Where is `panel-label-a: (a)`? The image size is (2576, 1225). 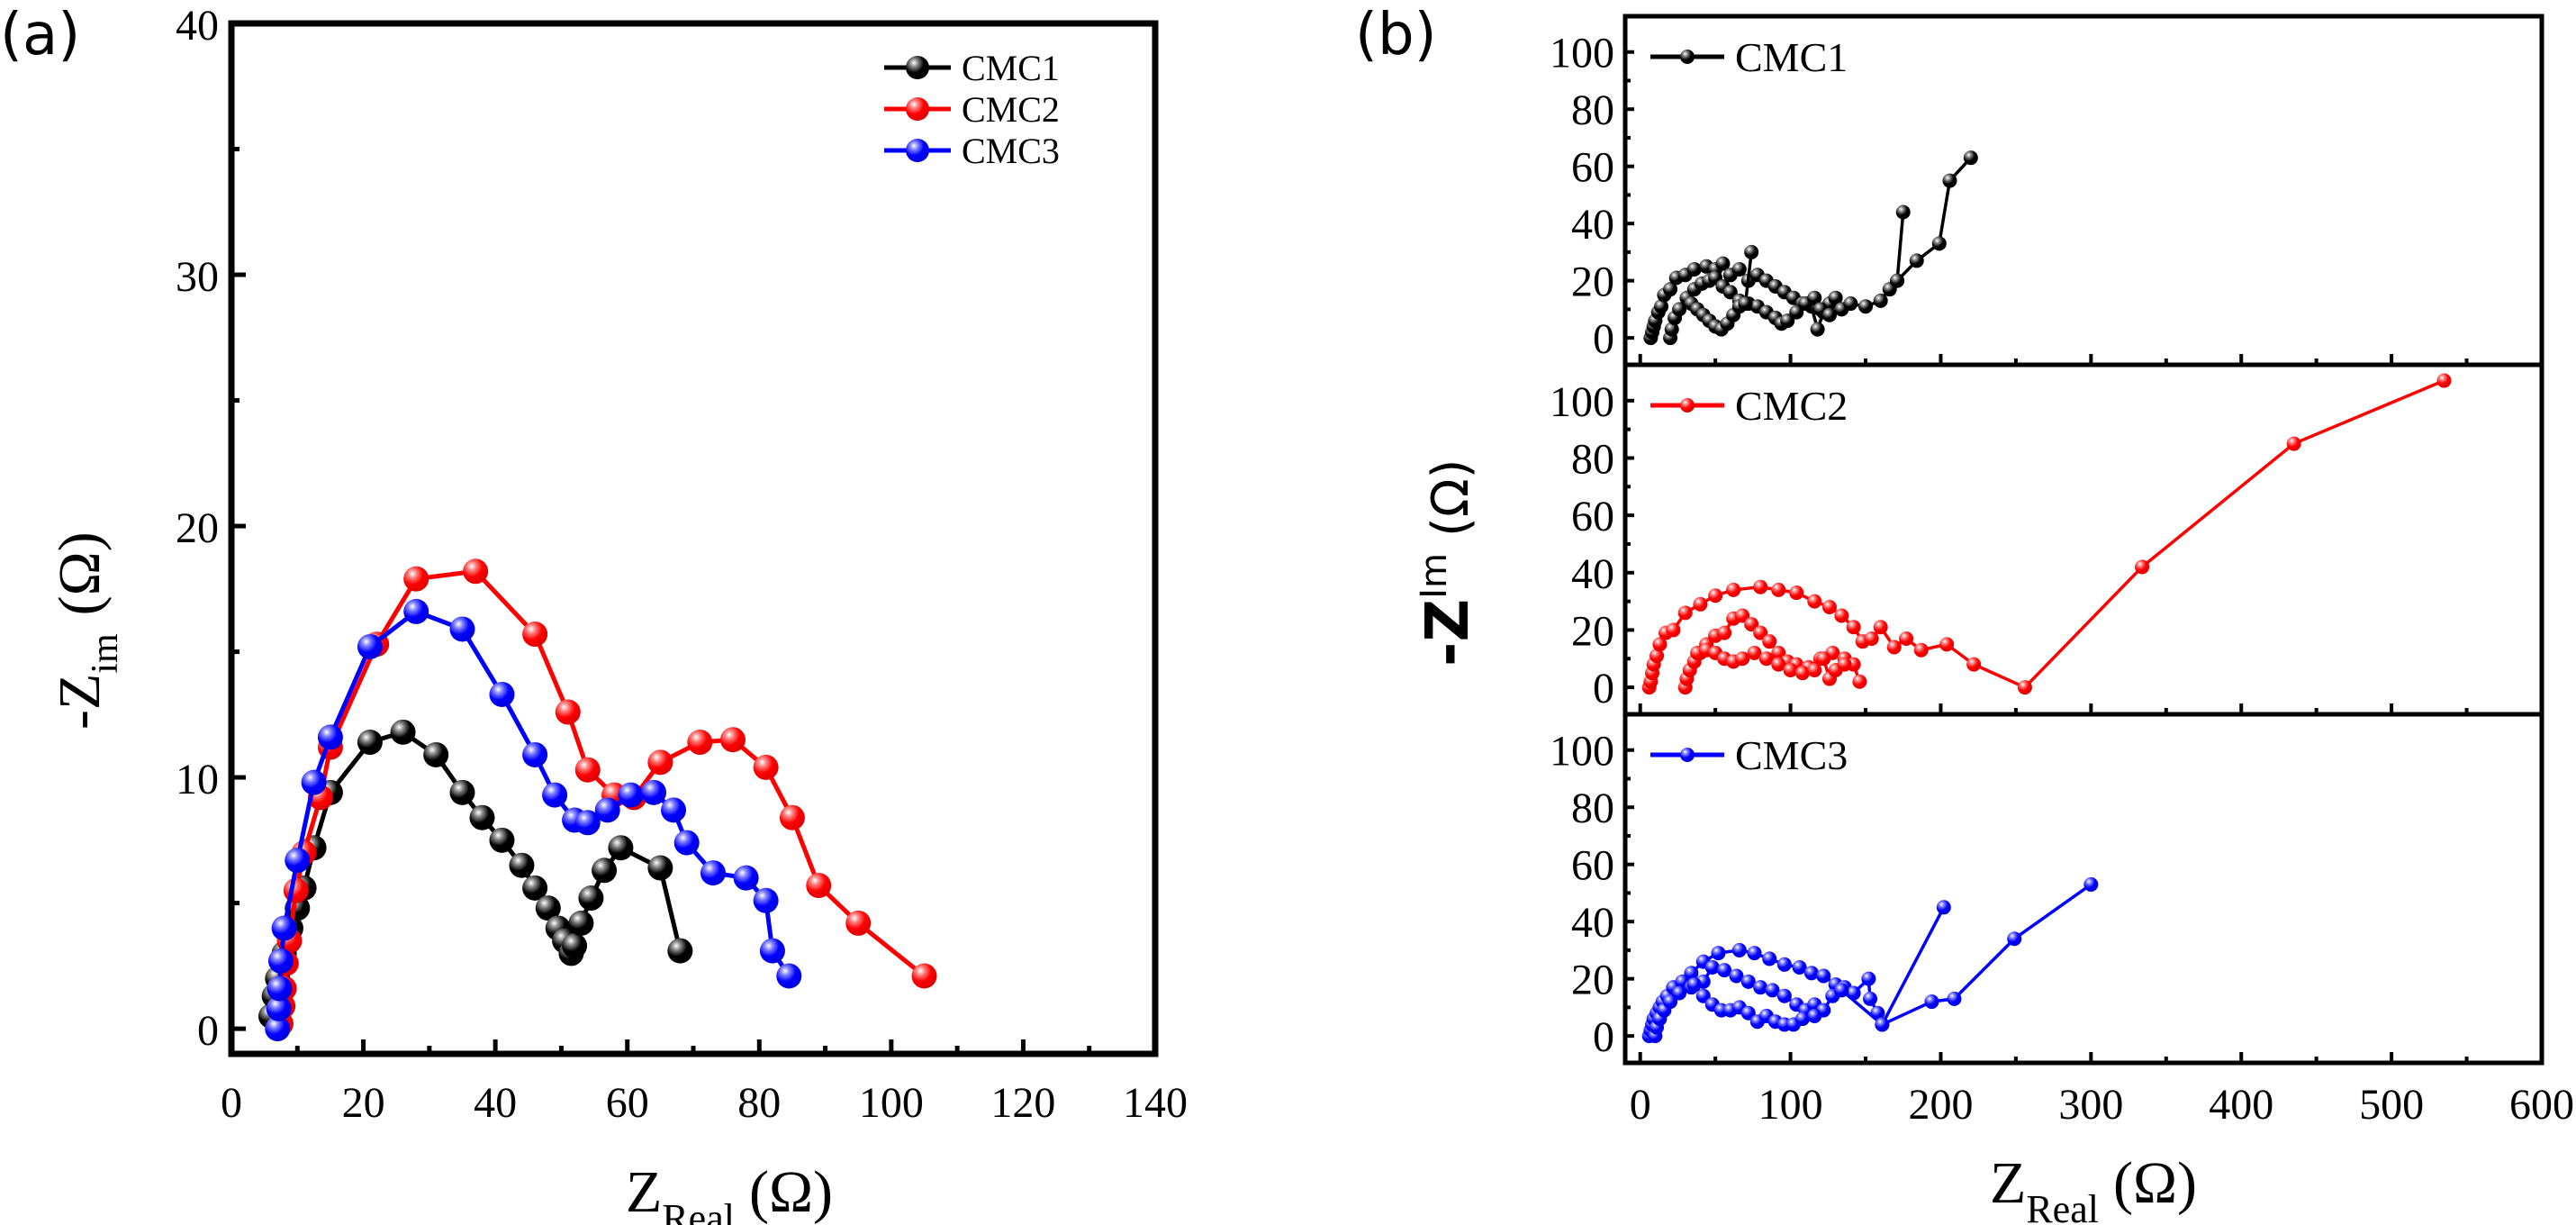
panel-label-a: (a) is located at coordinates (40, 35).